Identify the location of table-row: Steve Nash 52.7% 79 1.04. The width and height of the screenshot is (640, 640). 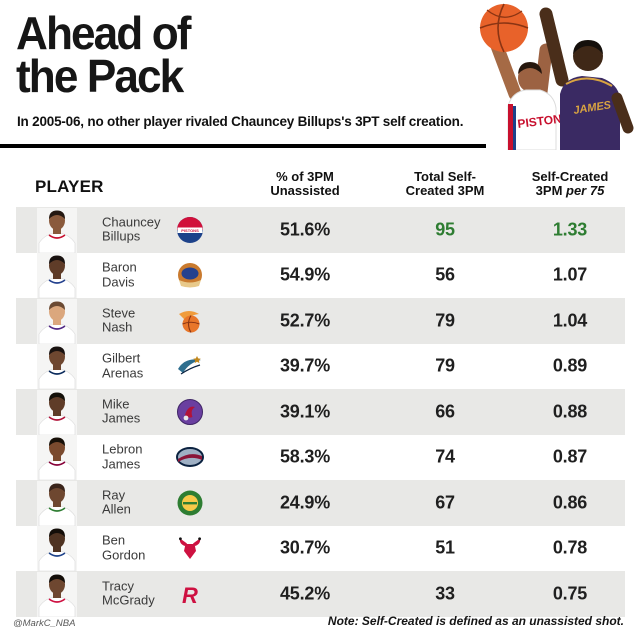
(320, 321).